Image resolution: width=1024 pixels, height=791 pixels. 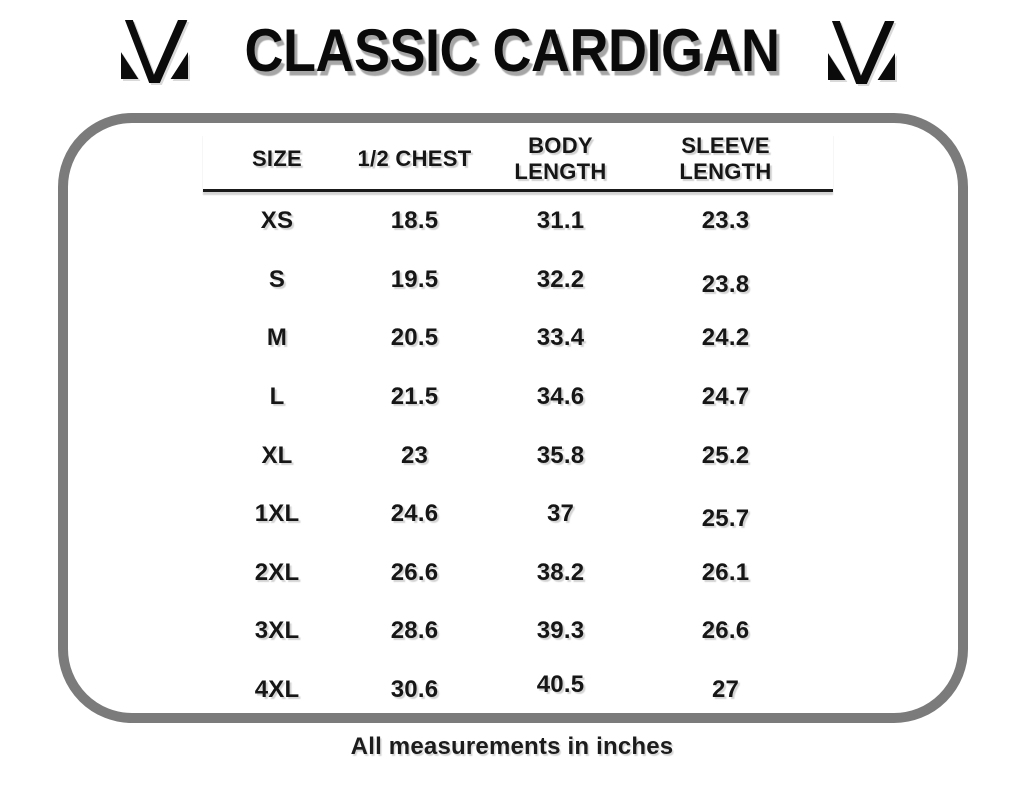 What do you see at coordinates (560, 685) in the screenshot?
I see `cell-body-length: 40.5` at bounding box center [560, 685].